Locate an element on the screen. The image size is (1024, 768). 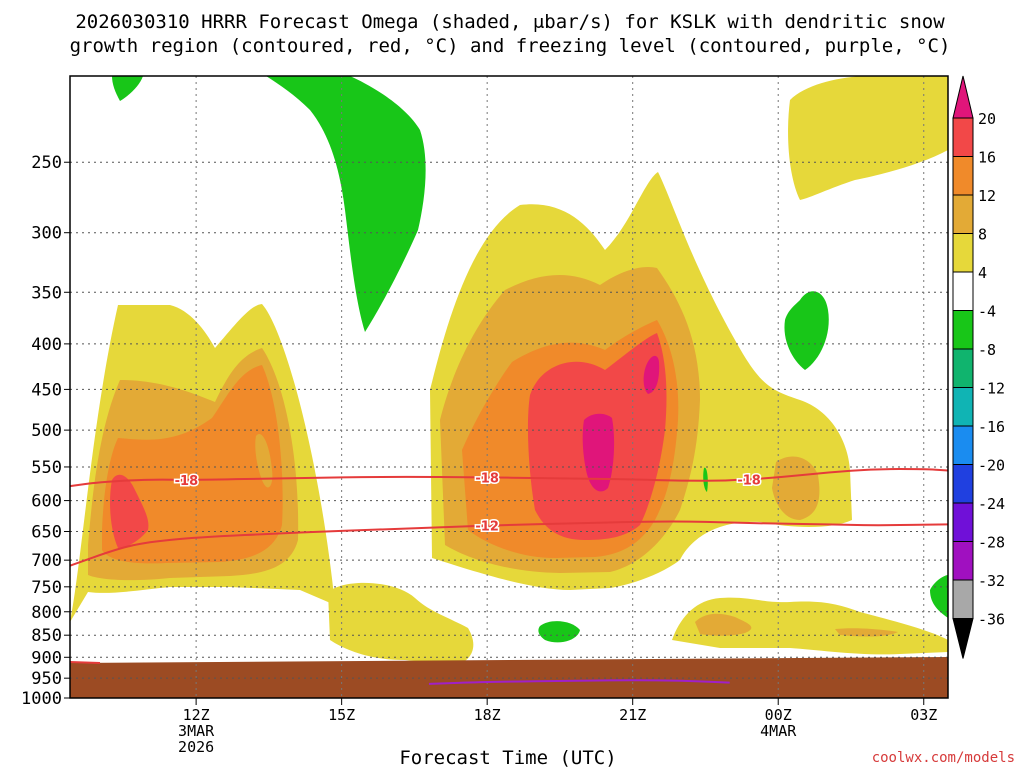
colorbar-label--8: -8 is located at coordinates (987, 350).